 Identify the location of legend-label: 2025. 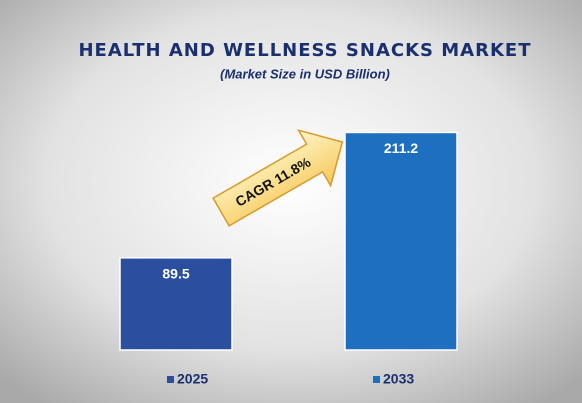
(192, 379).